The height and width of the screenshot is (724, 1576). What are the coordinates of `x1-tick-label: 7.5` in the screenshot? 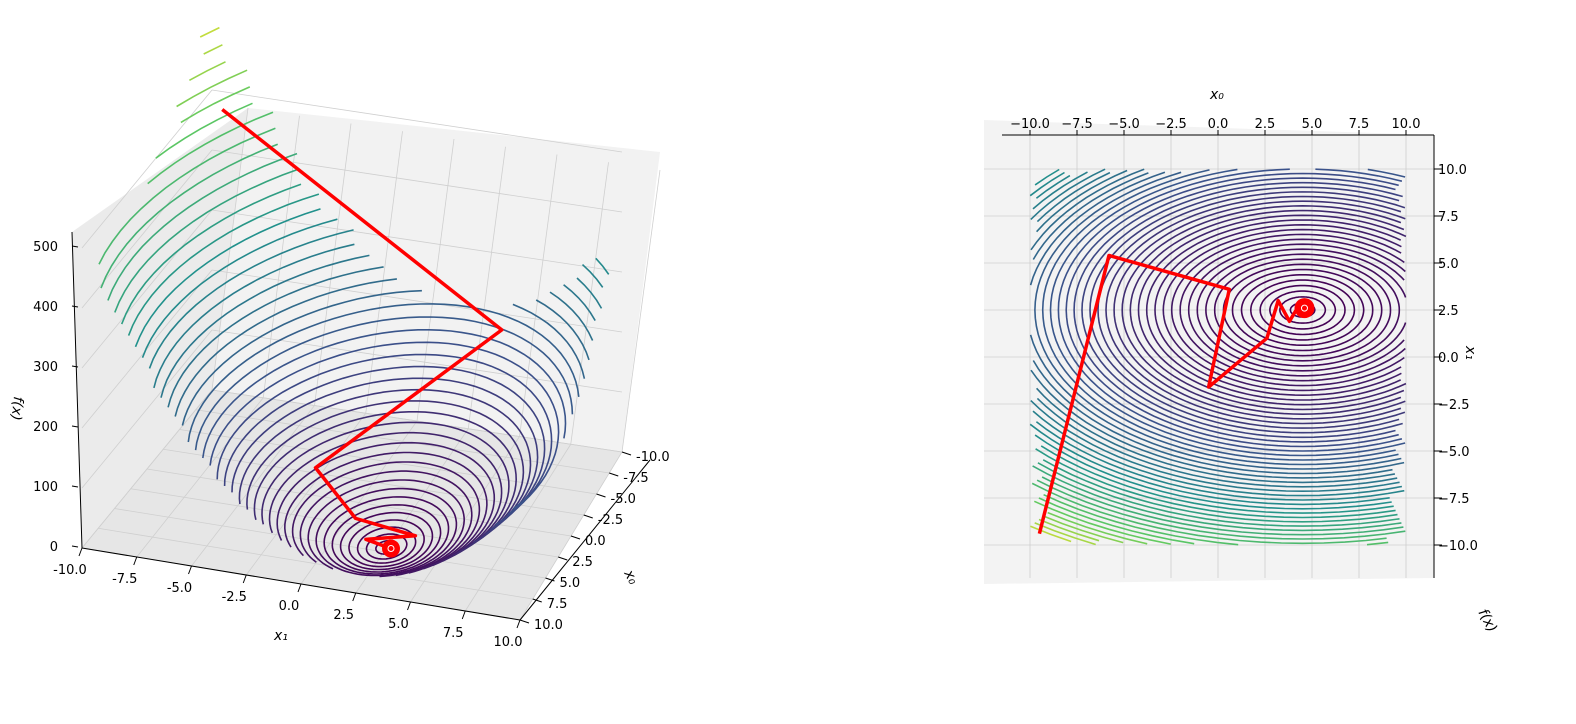 It's located at (453, 633).